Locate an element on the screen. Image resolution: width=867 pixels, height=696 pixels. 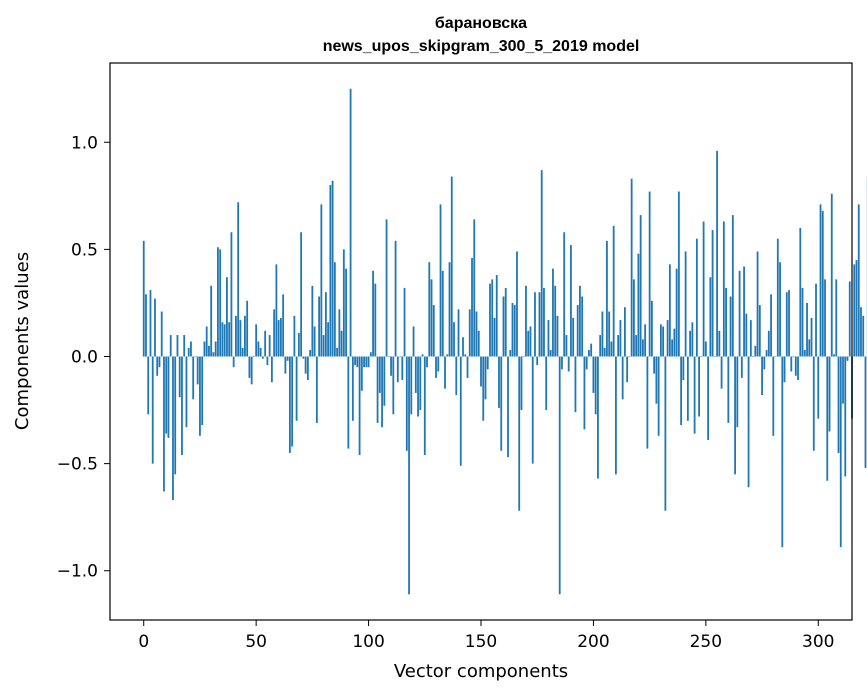
y-tick-label: 0.0 is located at coordinates (84, 357).